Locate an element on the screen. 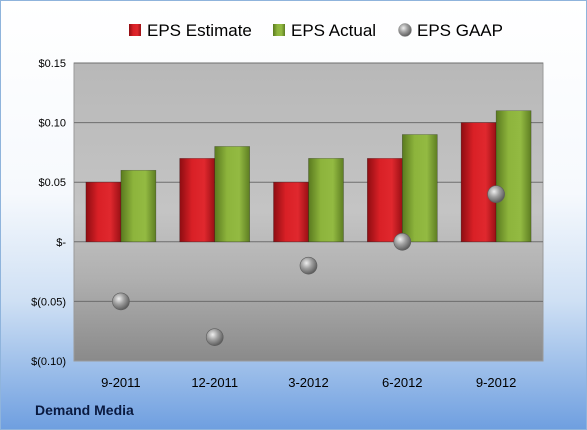  legend-label: EPS Actual is located at coordinates (333, 30).